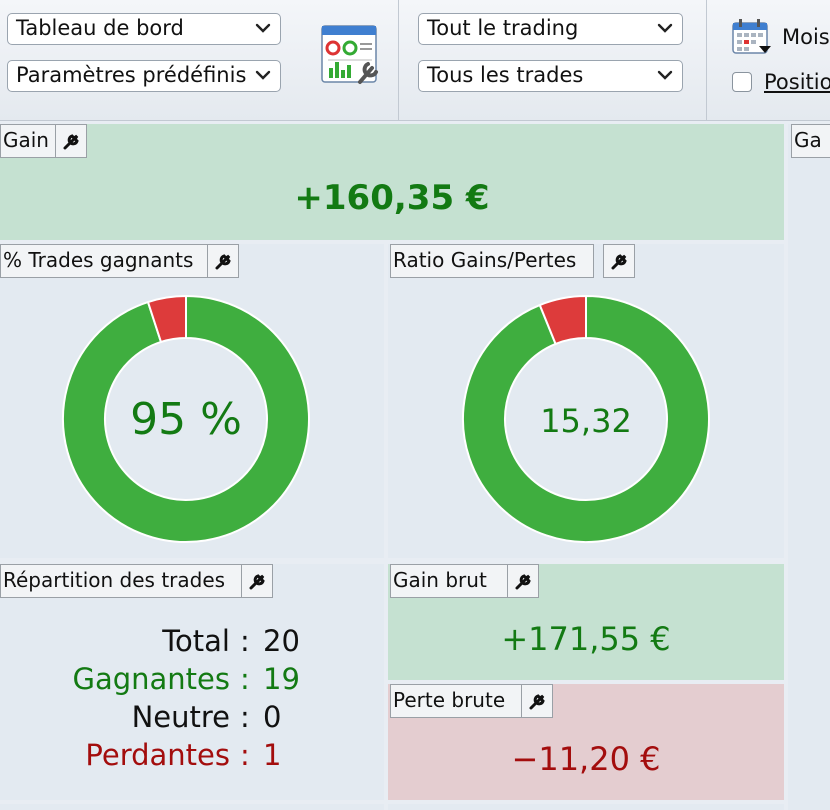 The image size is (830, 810). What do you see at coordinates (281, 679) in the screenshot?
I see `row-value: 19` at bounding box center [281, 679].